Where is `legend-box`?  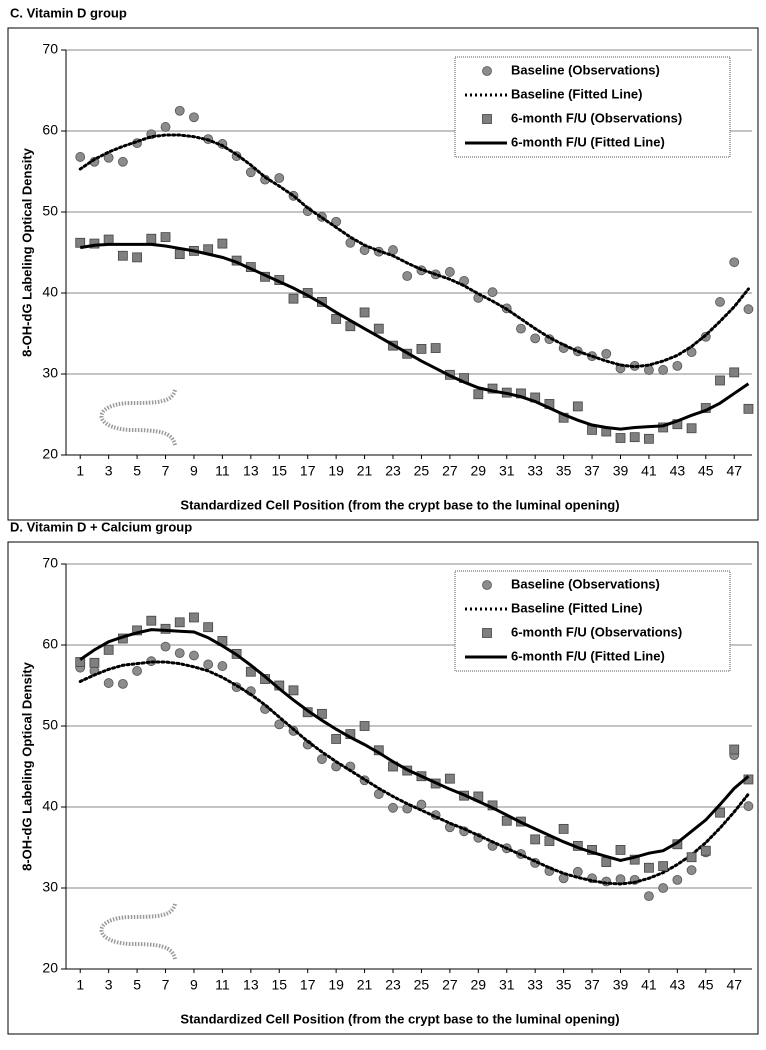 legend-box is located at coordinates (592, 621).